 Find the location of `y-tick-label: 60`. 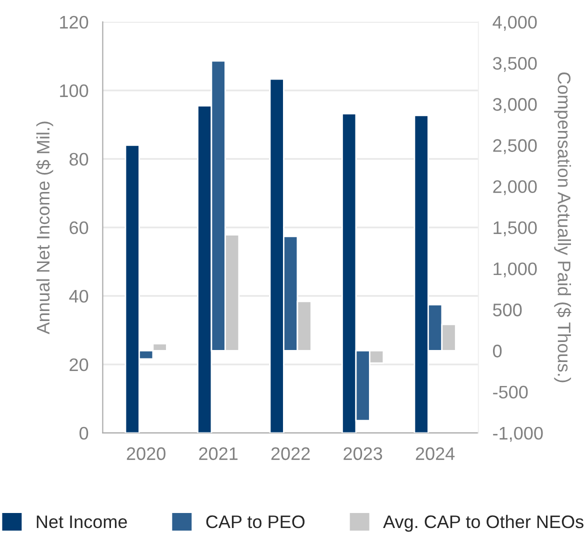

y-tick-label: 60 is located at coordinates (79, 227).